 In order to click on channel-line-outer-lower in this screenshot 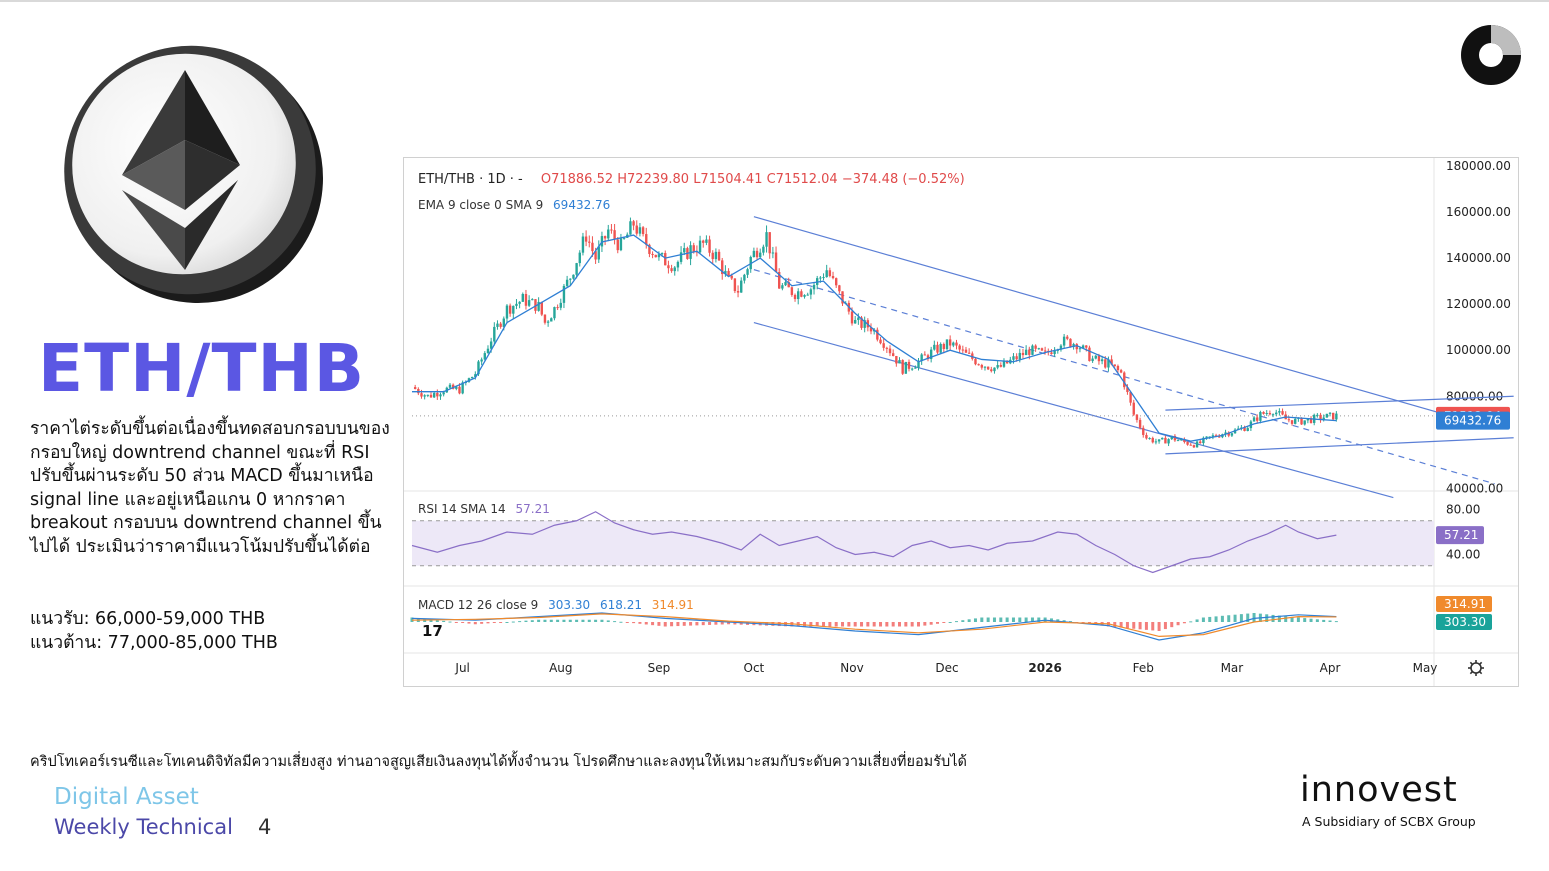, I will do `click(1073, 410)`.